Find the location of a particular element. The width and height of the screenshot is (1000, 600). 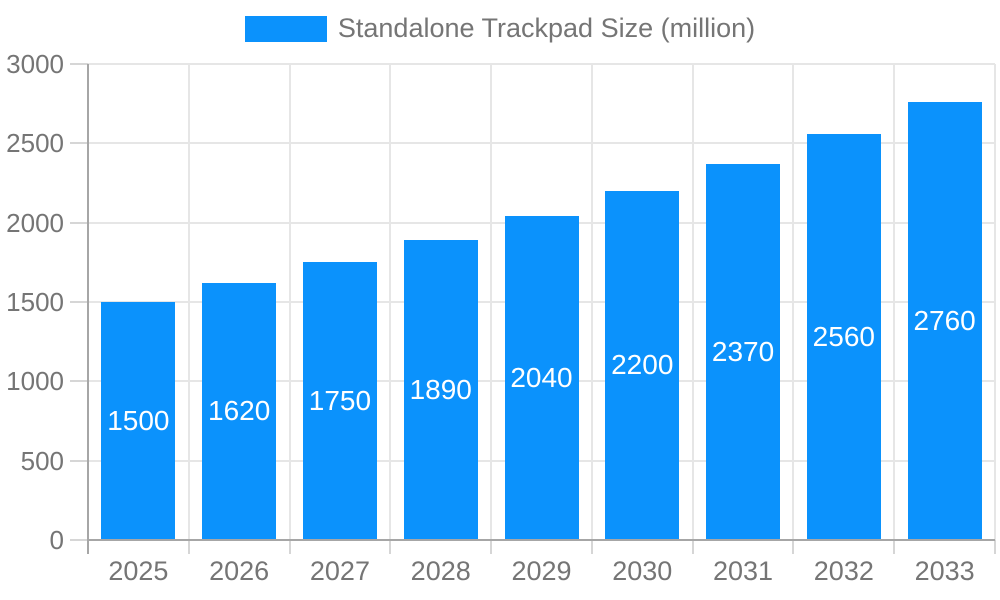

bar: 1890 is located at coordinates (440, 390).